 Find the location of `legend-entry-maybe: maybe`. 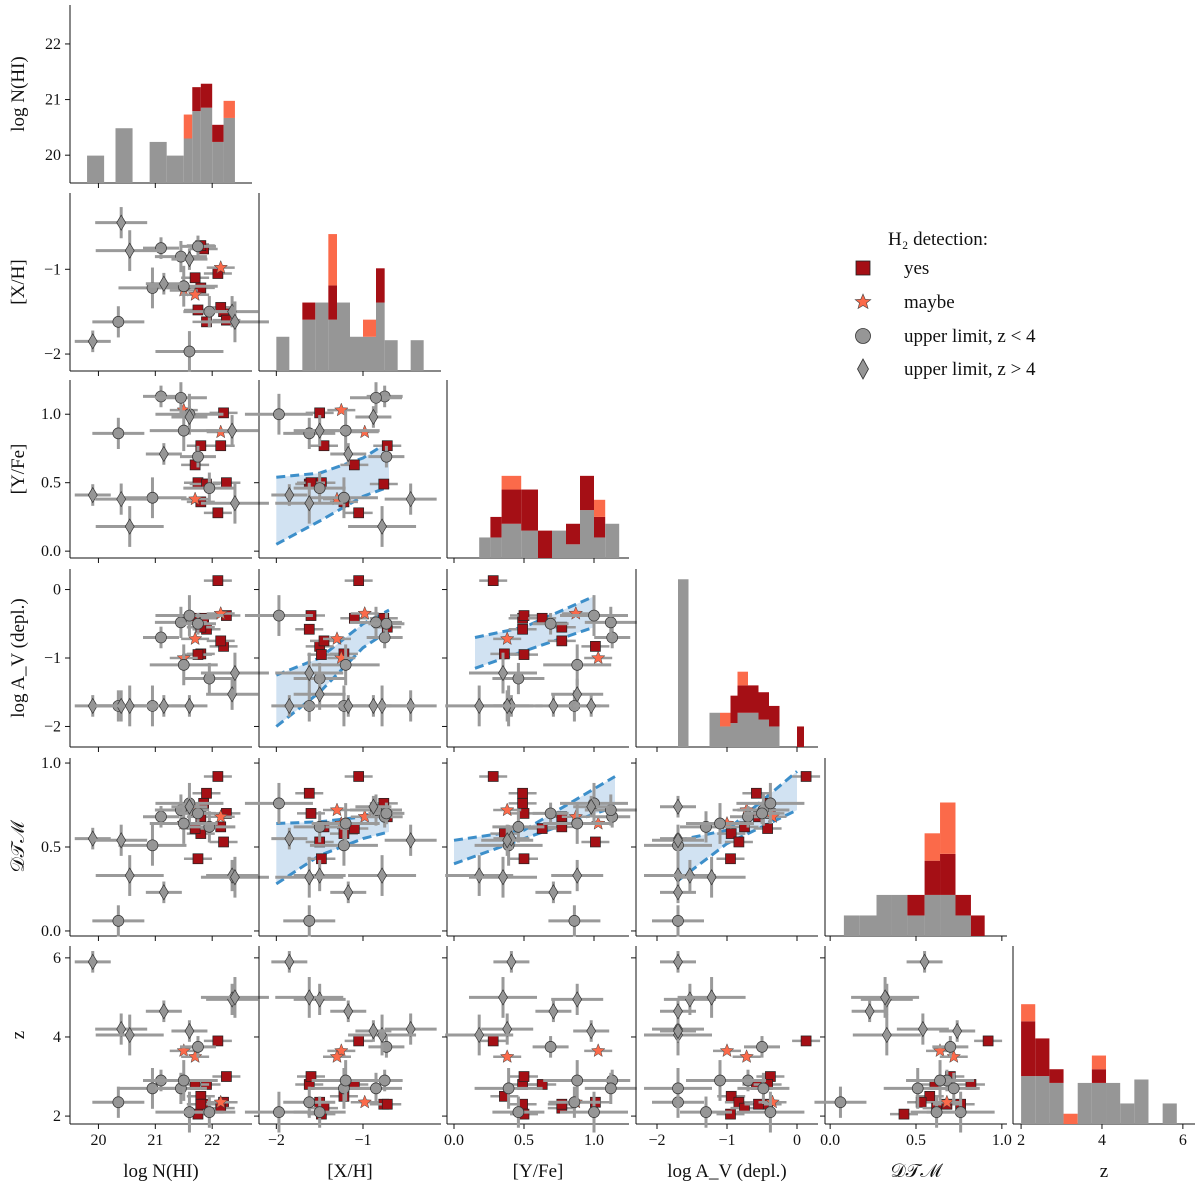

legend-entry-maybe: maybe is located at coordinates (904, 302).